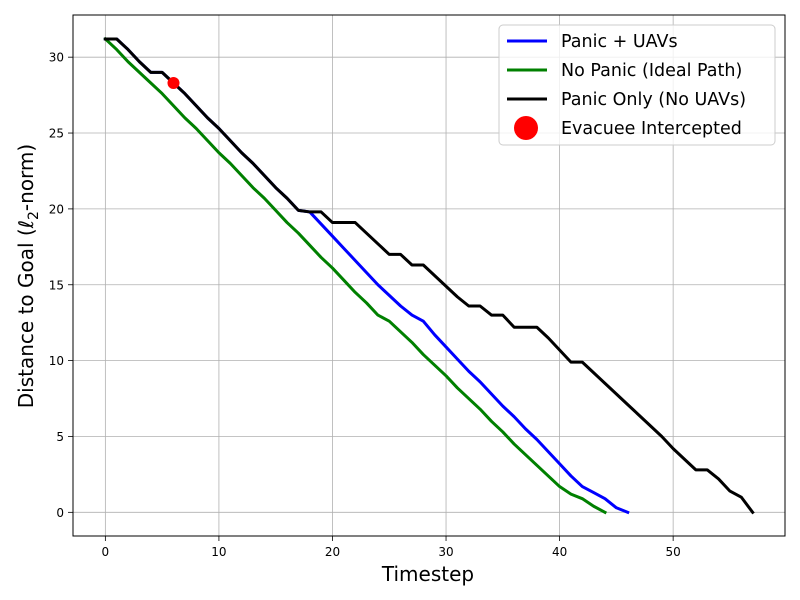 This screenshot has height=600, width=800. I want to click on y-ticks: 0 5 10 15 20 25 30, so click(61, 285).